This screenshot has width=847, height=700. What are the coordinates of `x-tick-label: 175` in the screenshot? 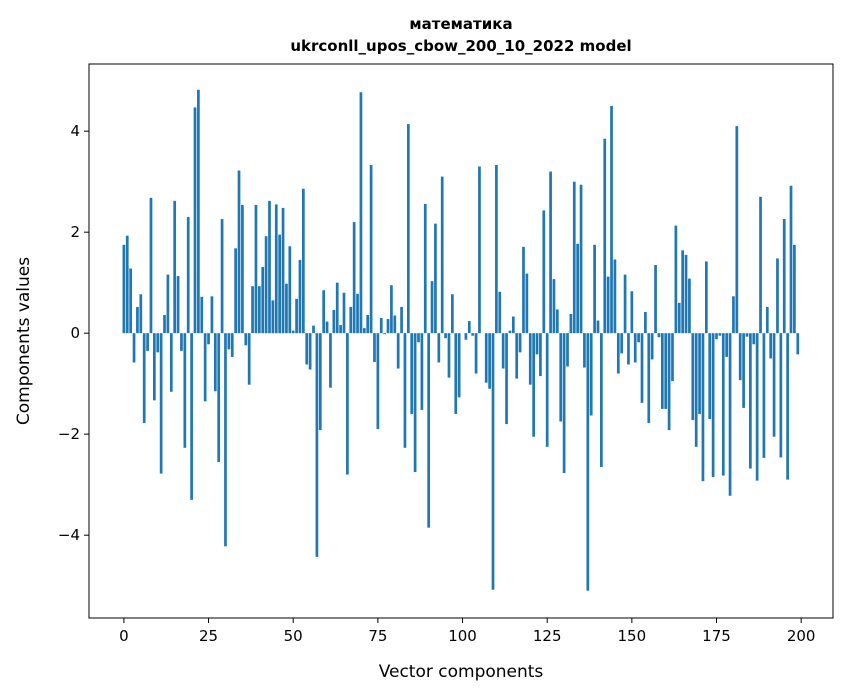 It's located at (716, 636).